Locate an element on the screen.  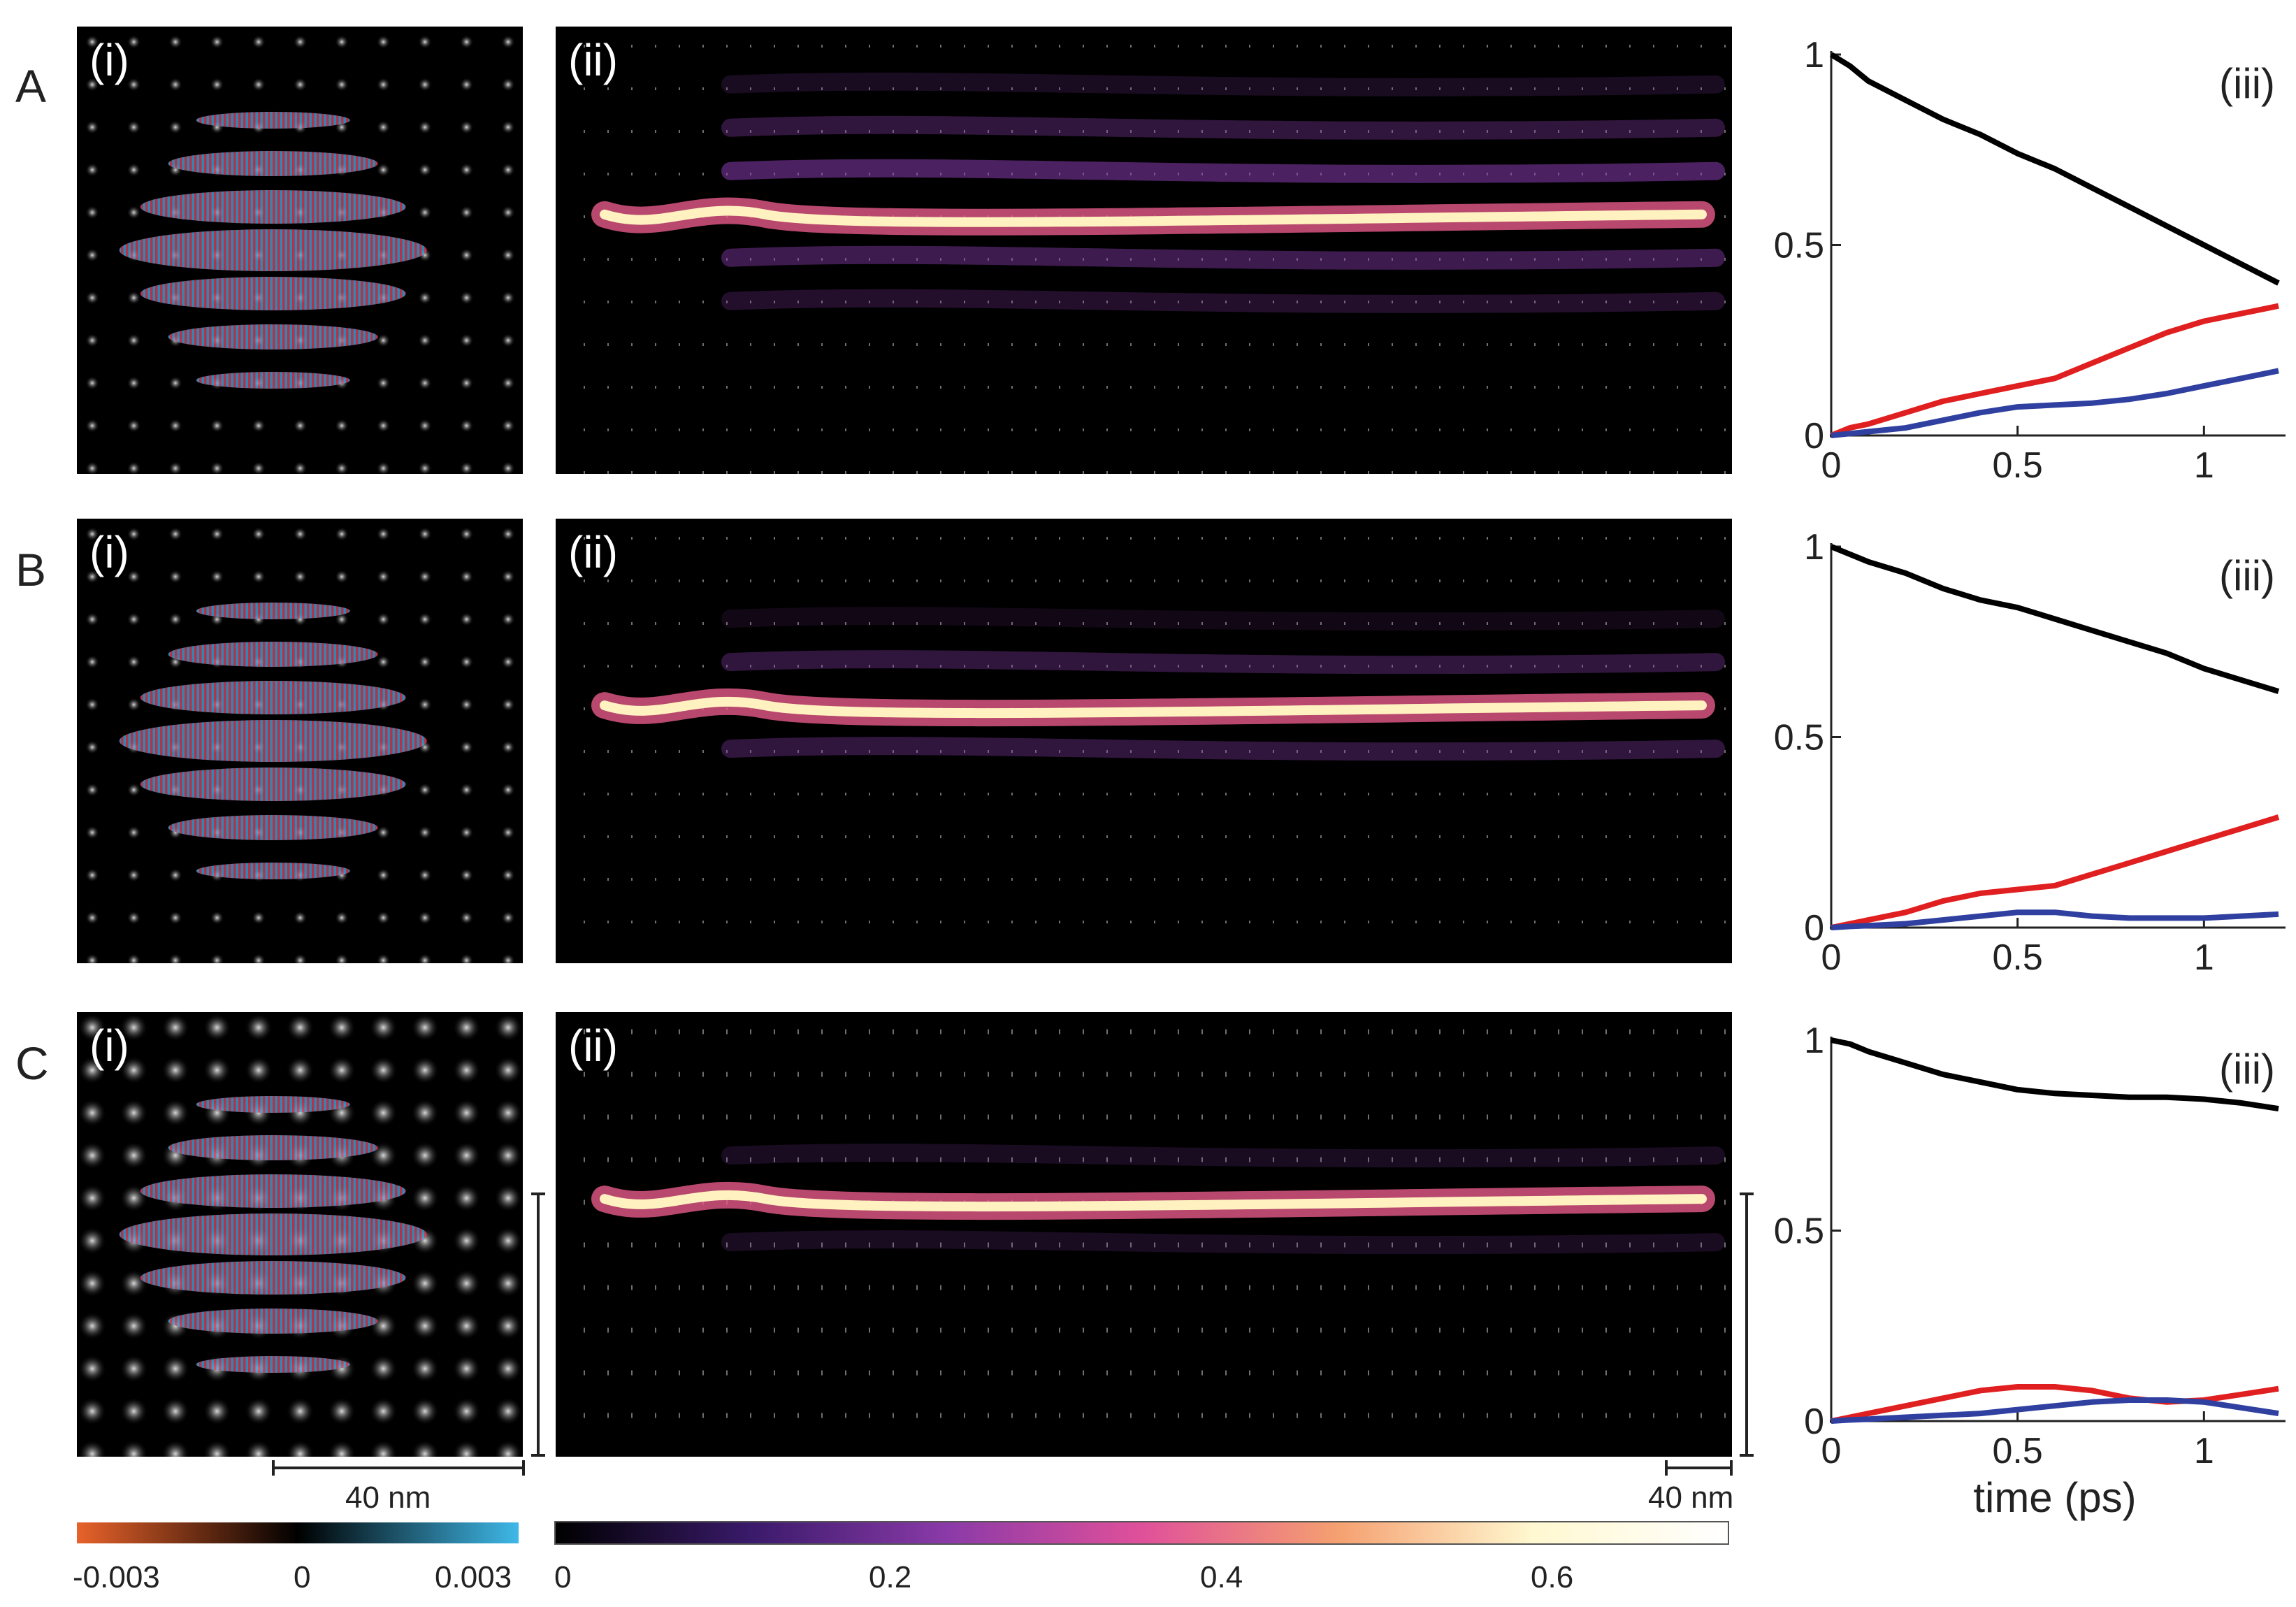
y-tick-label: 0 is located at coordinates (1814, 929).